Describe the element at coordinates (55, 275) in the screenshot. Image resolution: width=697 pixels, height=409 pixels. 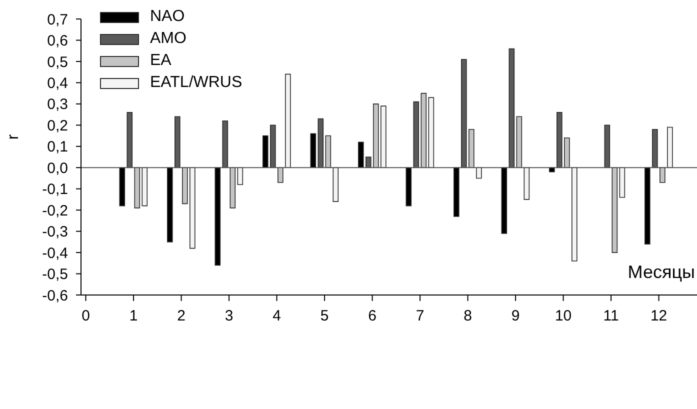
I see `y-tick-label: -0,5` at that location.